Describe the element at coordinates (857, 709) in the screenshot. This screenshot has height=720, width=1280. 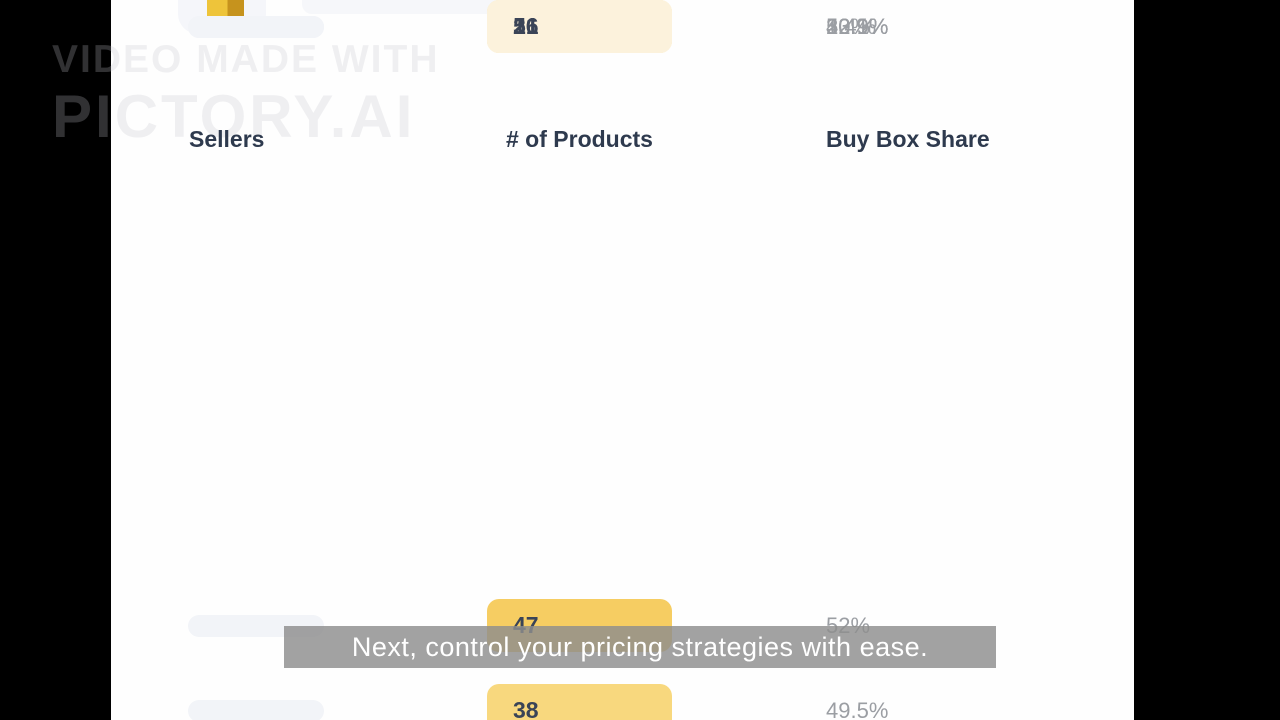
I see `buy-box-share-cell: 49.5%` at that location.